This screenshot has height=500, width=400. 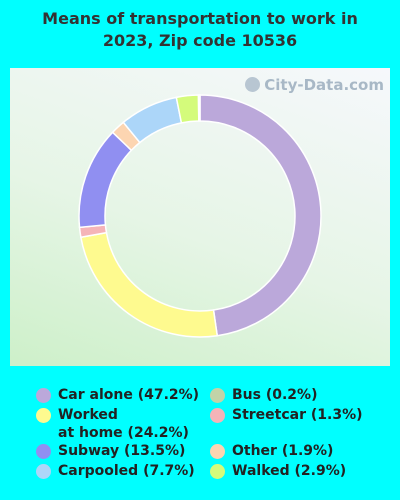 What do you see at coordinates (324, 85) in the screenshot?
I see `watermark-text: City-Data.com` at bounding box center [324, 85].